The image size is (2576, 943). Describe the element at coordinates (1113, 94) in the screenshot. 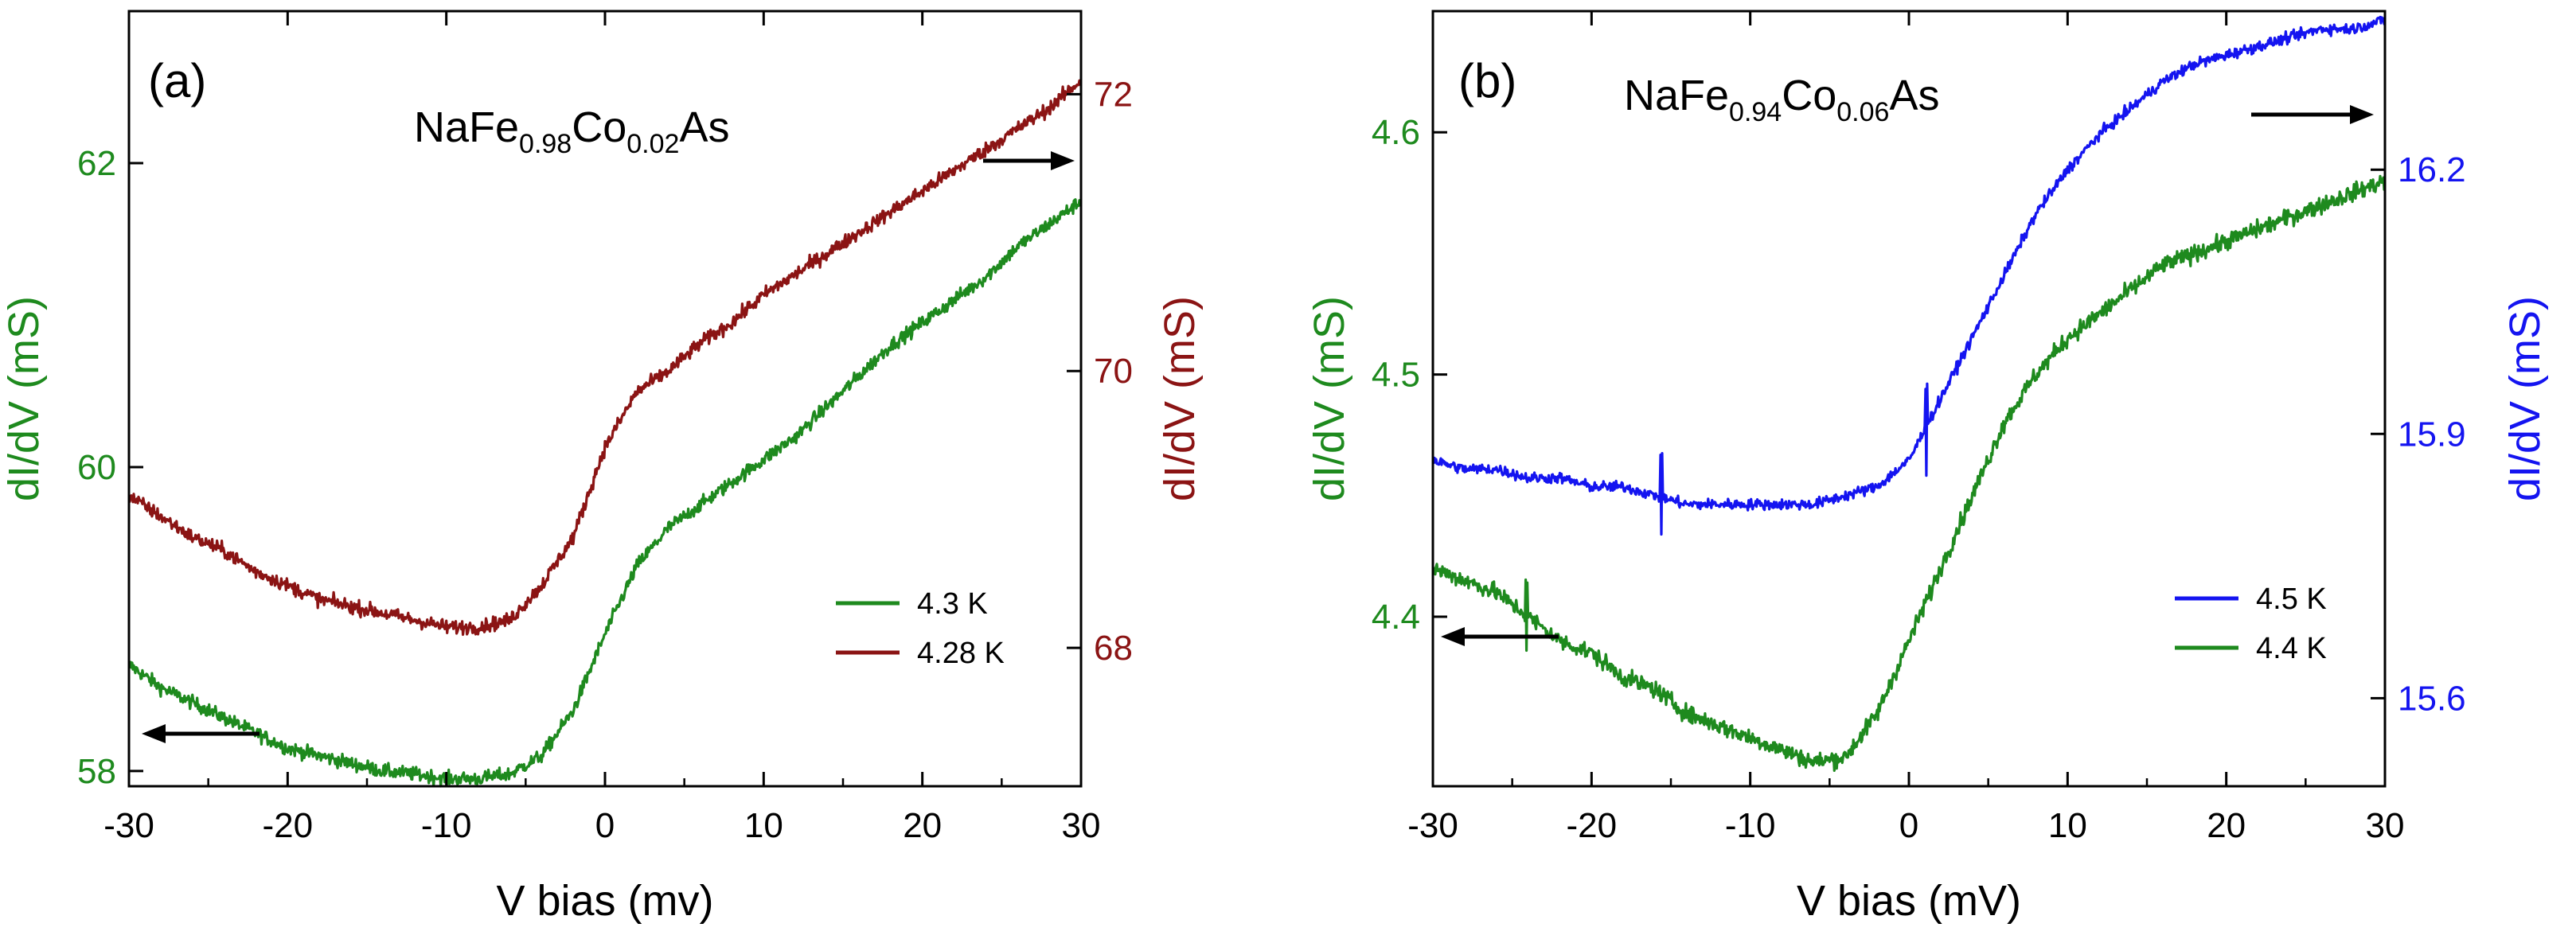

I see `y-right-tick-label: 72` at that location.